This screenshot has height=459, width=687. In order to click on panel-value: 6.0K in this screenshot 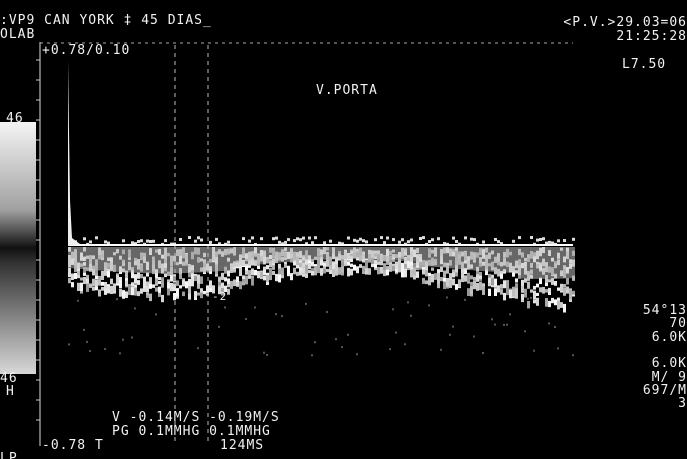, I will do `click(669, 337)`.